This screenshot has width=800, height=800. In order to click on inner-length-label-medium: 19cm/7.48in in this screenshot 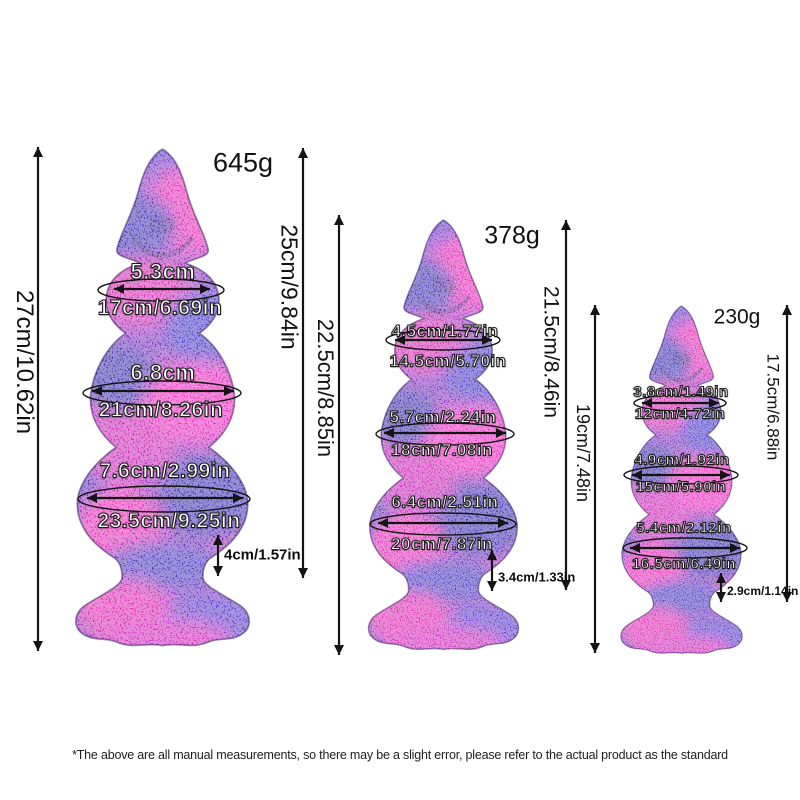, I will do `click(583, 453)`.